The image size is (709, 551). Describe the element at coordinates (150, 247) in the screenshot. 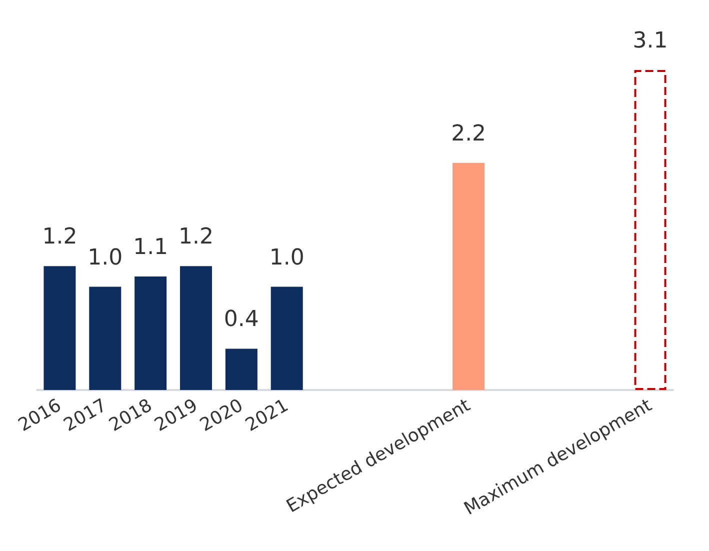

I see `data-label: 1.1` at that location.